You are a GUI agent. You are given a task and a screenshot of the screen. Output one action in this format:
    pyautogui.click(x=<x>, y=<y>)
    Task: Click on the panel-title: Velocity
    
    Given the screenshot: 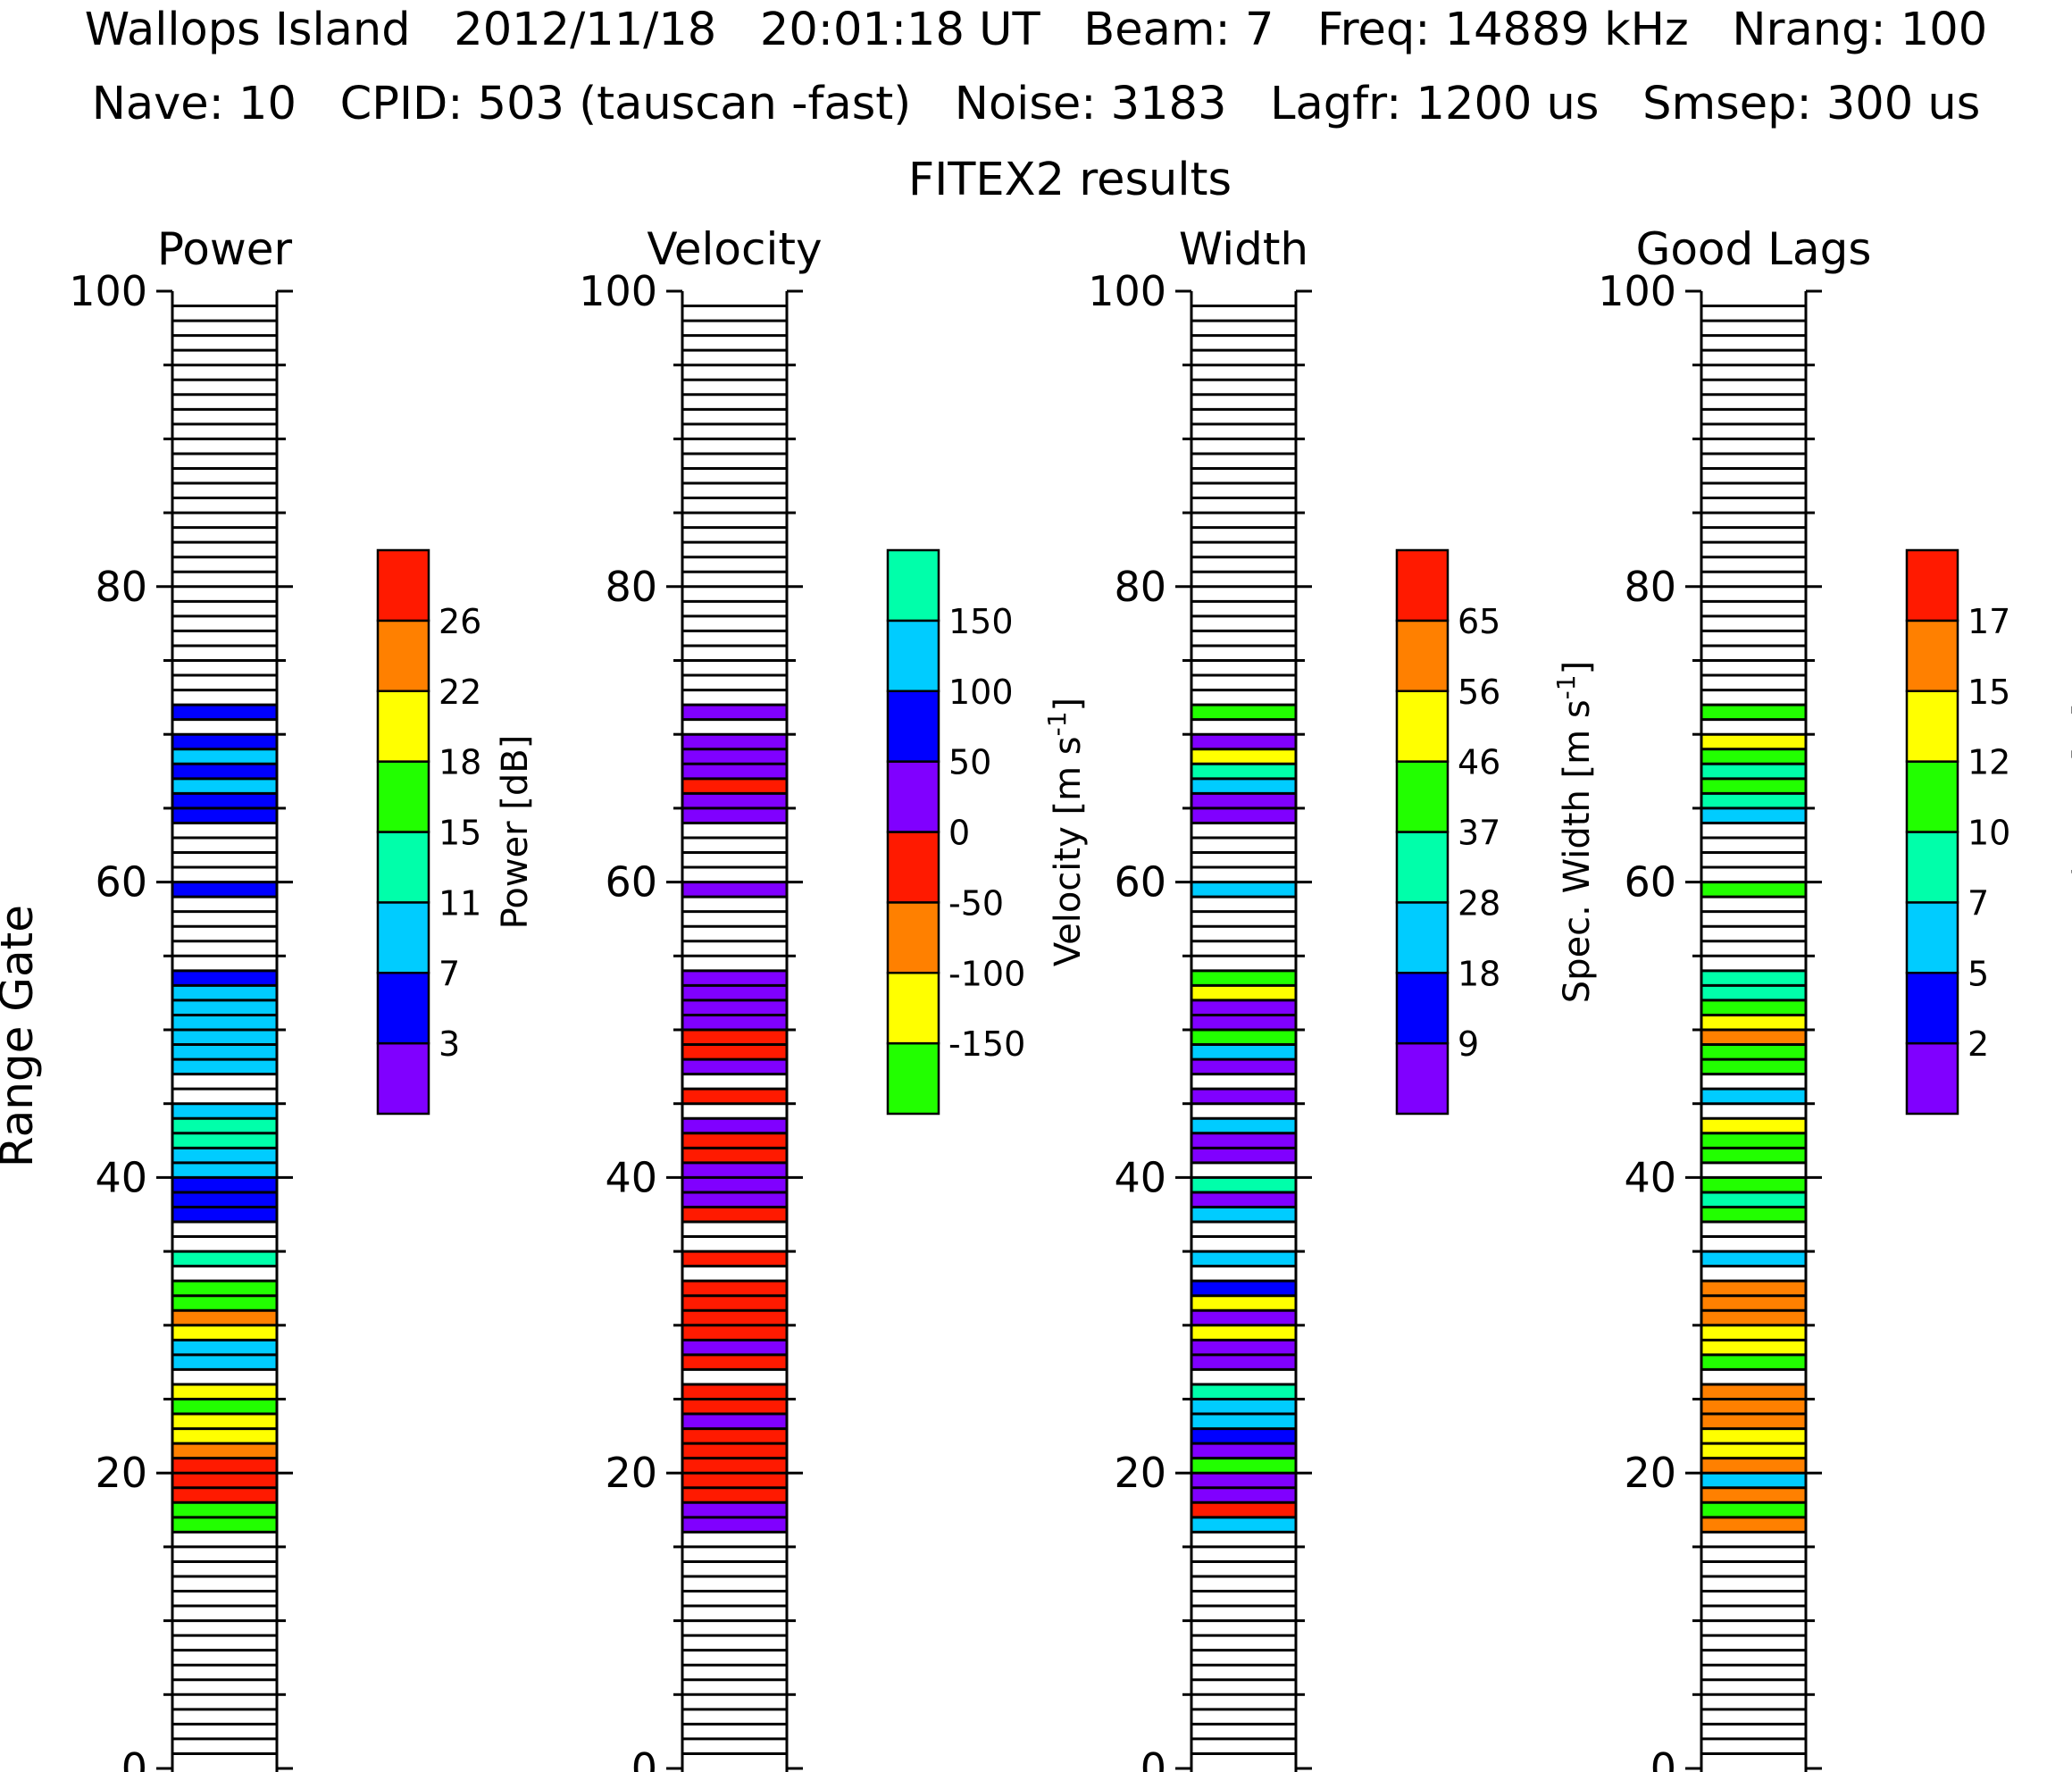 What is the action you would take?
    pyautogui.click(x=734, y=249)
    